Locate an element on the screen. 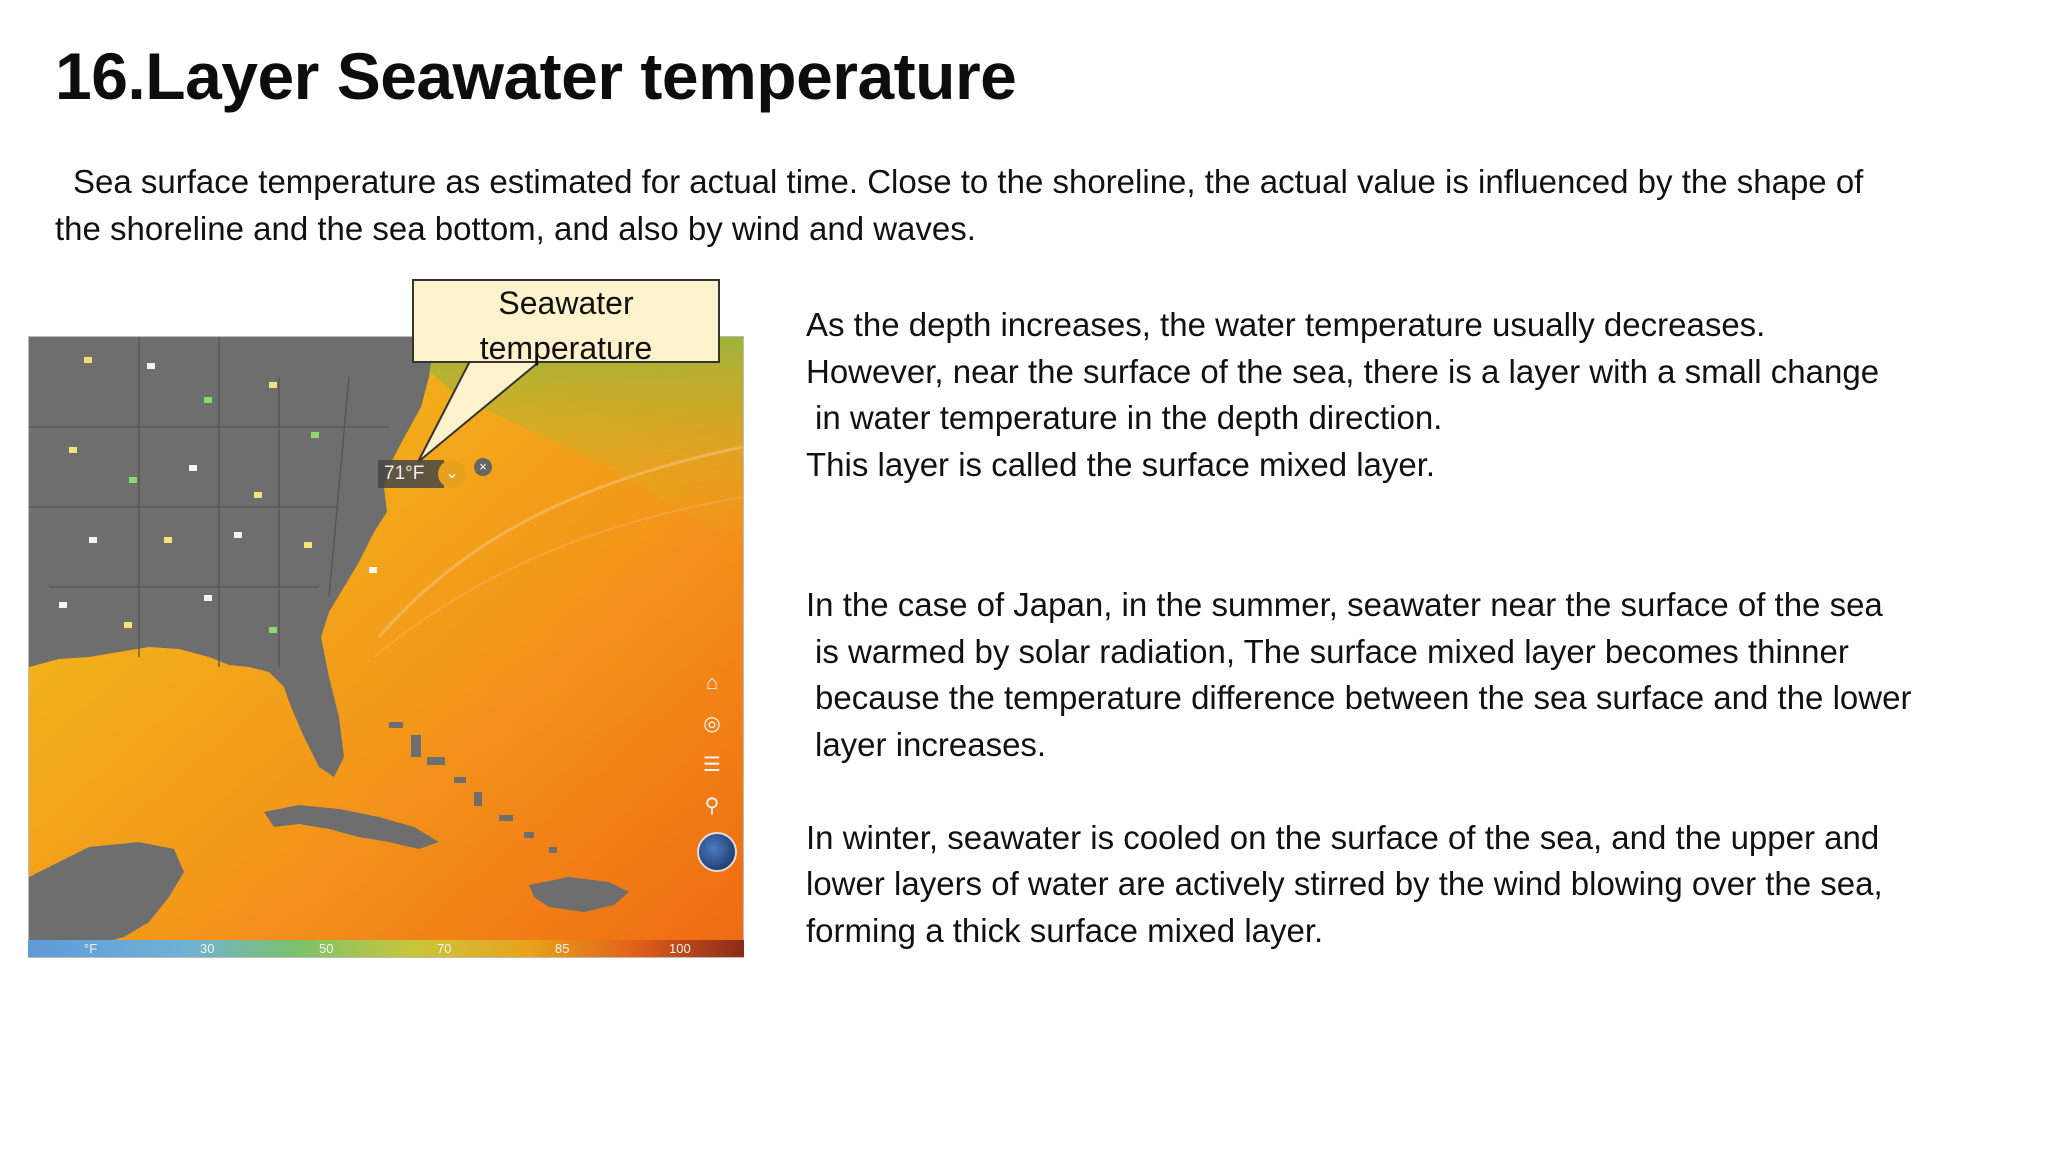 The image size is (2048, 1152). temperature-scale: °F 30 50 70 85 100 is located at coordinates (386, 948).